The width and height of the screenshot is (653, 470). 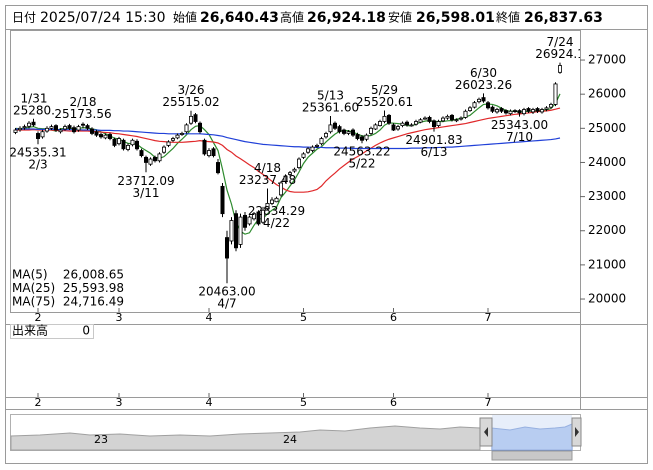 What do you see at coordinates (483, 73) in the screenshot?
I see `annotation-date: 6/30` at bounding box center [483, 73].